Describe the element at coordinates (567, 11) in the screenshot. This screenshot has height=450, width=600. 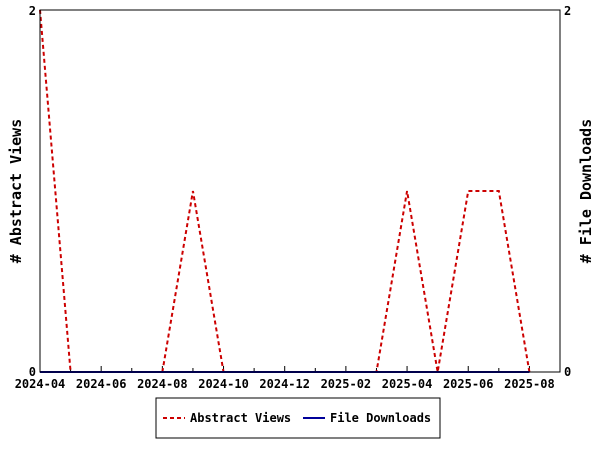
I see `right-y-tick-max: 2` at that location.